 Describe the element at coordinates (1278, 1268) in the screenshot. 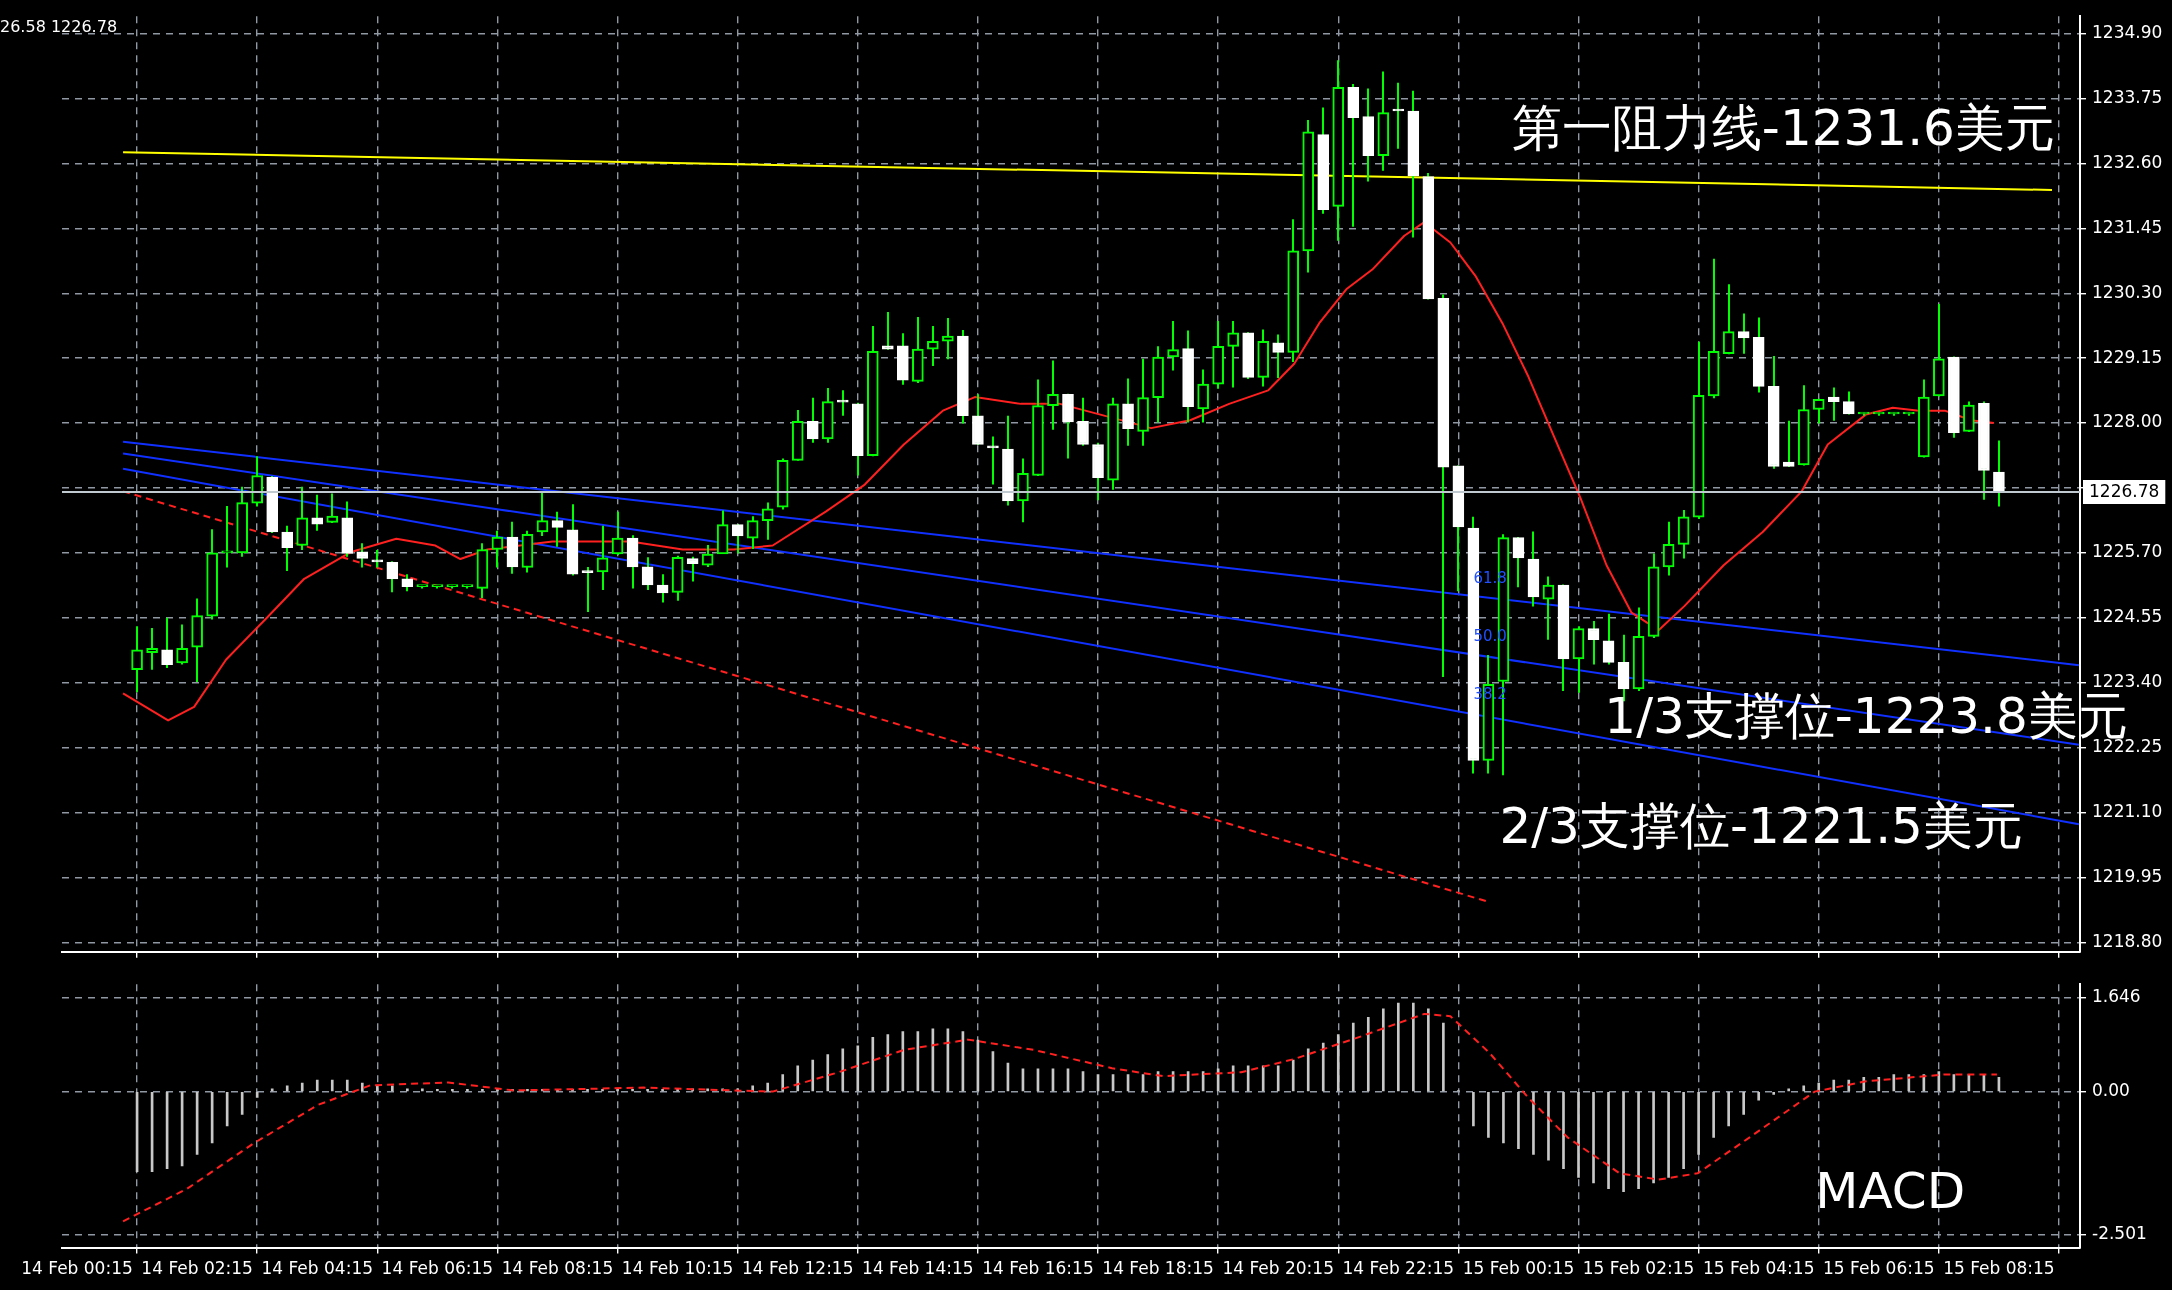

I see `x-tick-label: 14 Feb 20:15` at that location.